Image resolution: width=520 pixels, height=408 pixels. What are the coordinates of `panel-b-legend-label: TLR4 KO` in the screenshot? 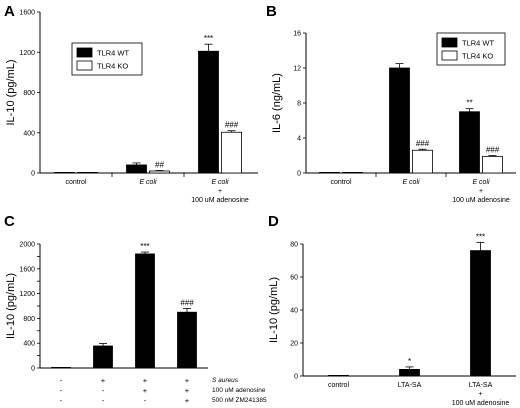 It's located at (477, 56).